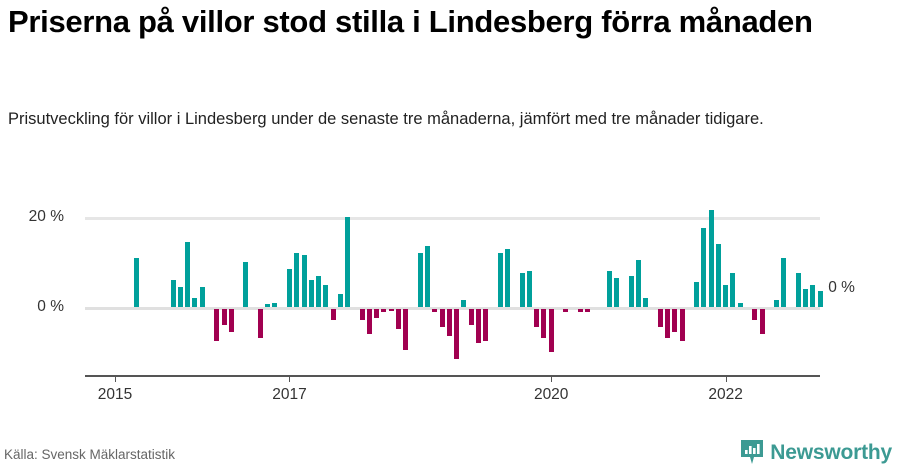 The height and width of the screenshot is (474, 900). What do you see at coordinates (752, 453) in the screenshot?
I see `bar-chart-badge-icon` at bounding box center [752, 453].